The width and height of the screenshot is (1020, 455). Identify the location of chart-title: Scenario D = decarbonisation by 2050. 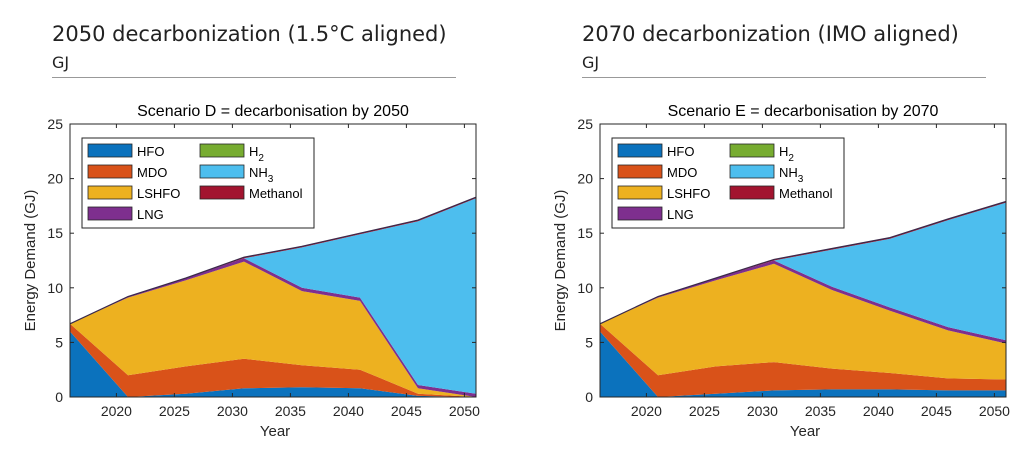
(273, 111).